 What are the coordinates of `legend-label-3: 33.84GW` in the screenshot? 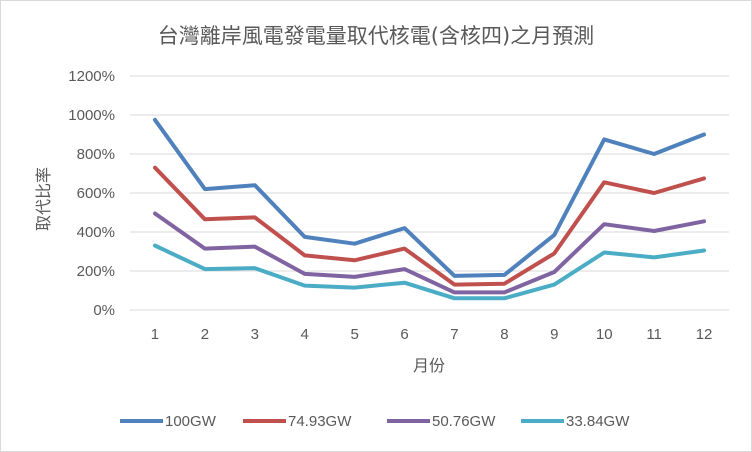 It's located at (598, 421).